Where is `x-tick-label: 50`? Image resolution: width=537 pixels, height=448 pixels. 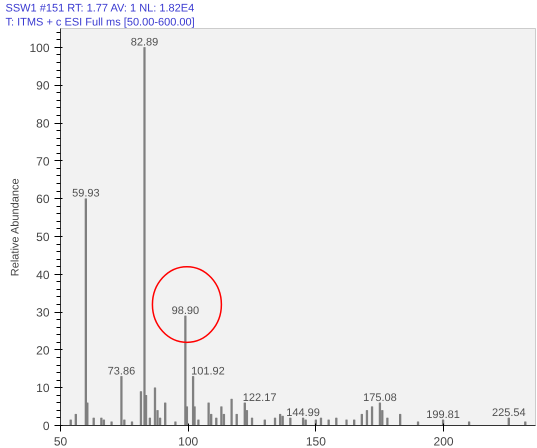 x-tick-label: 50 is located at coordinates (61, 441).